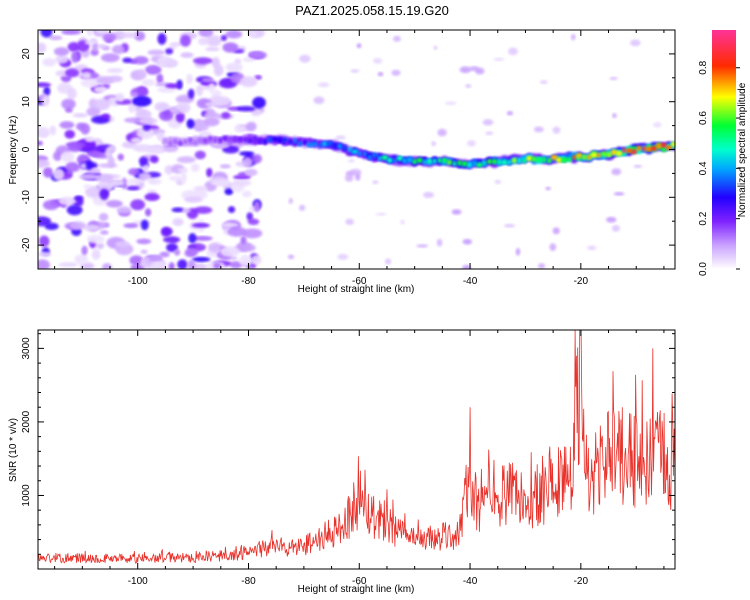 The width and height of the screenshot is (750, 600). I want to click on x-tick-label: -40, so click(470, 581).